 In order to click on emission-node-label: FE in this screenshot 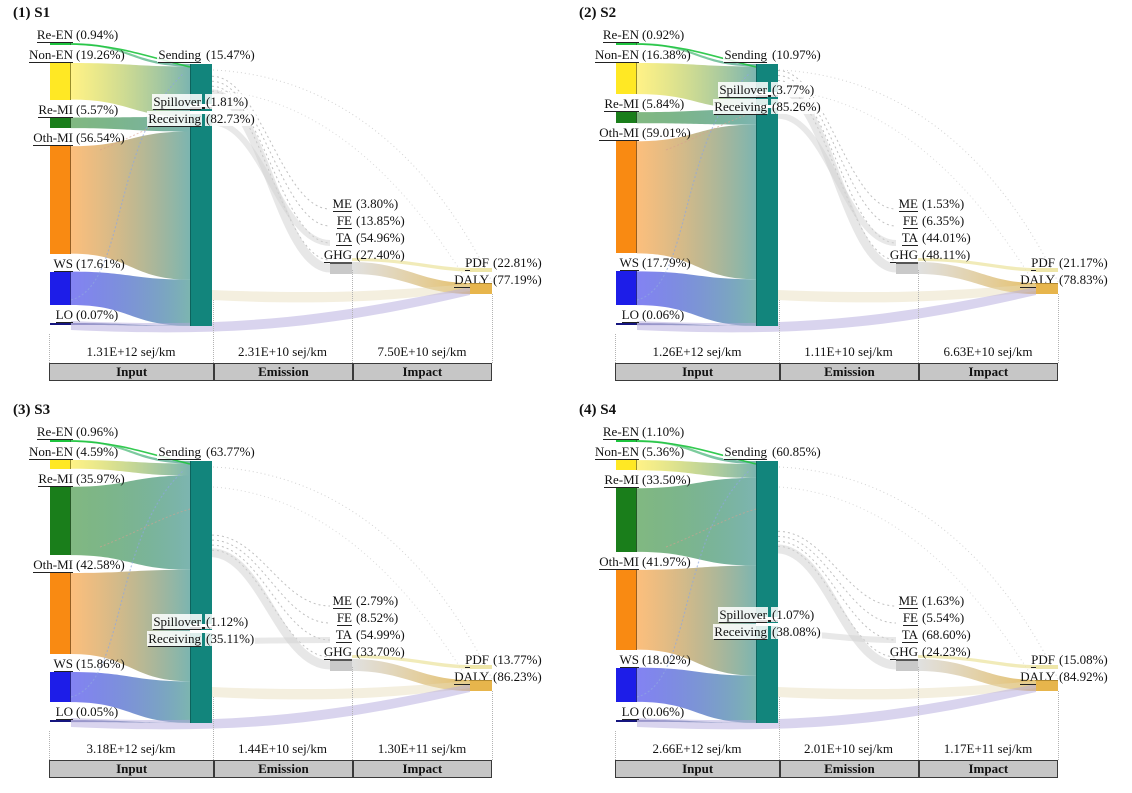, I will do `click(344, 221)`.